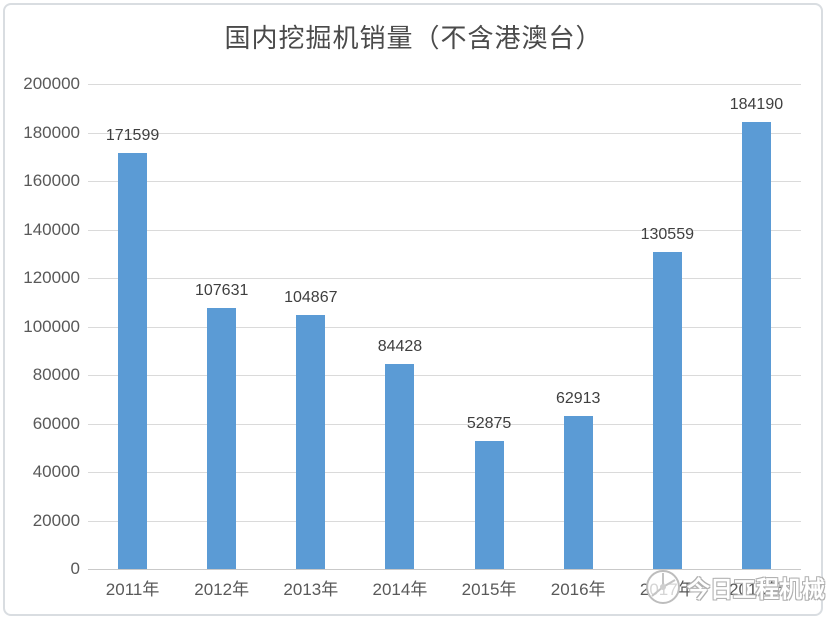 This screenshot has width=827, height=623. Describe the element at coordinates (756, 589) in the screenshot. I see `watermark-text: 今日工程机械` at that location.